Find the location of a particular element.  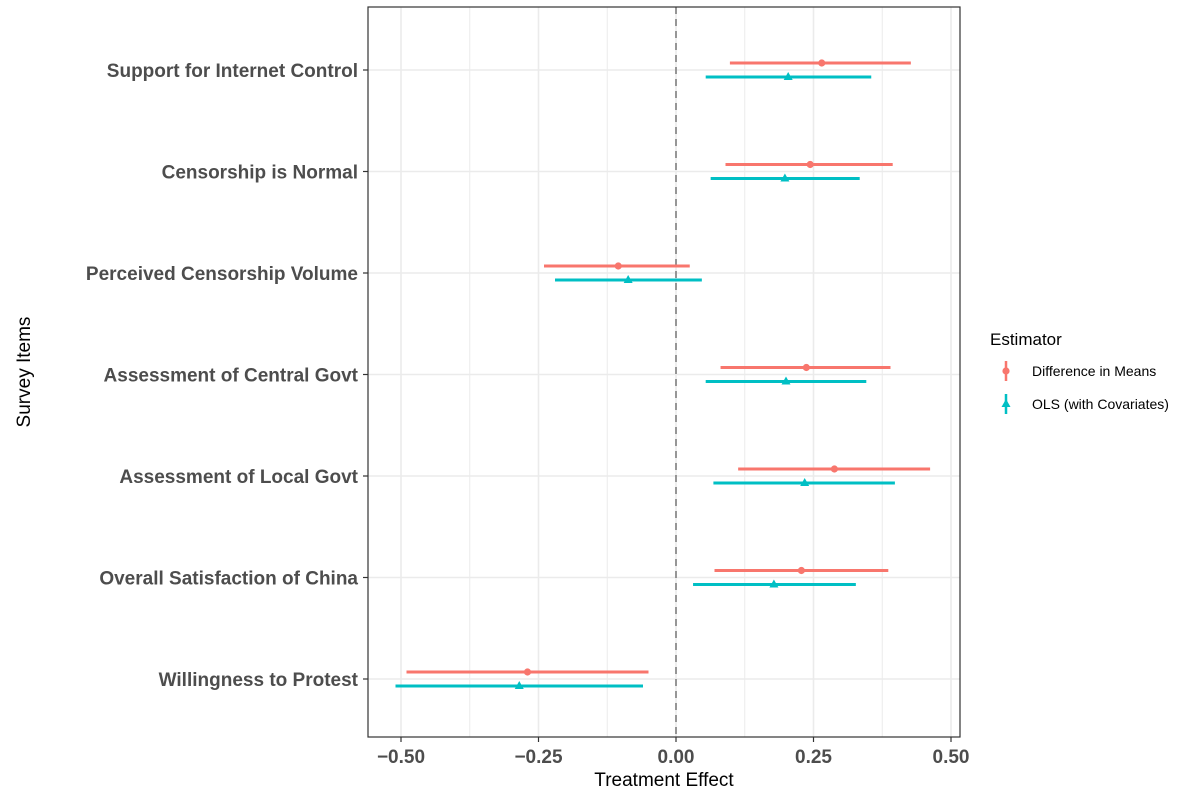

legend-label: OLS (with Covariates) is located at coordinates (1100, 404).